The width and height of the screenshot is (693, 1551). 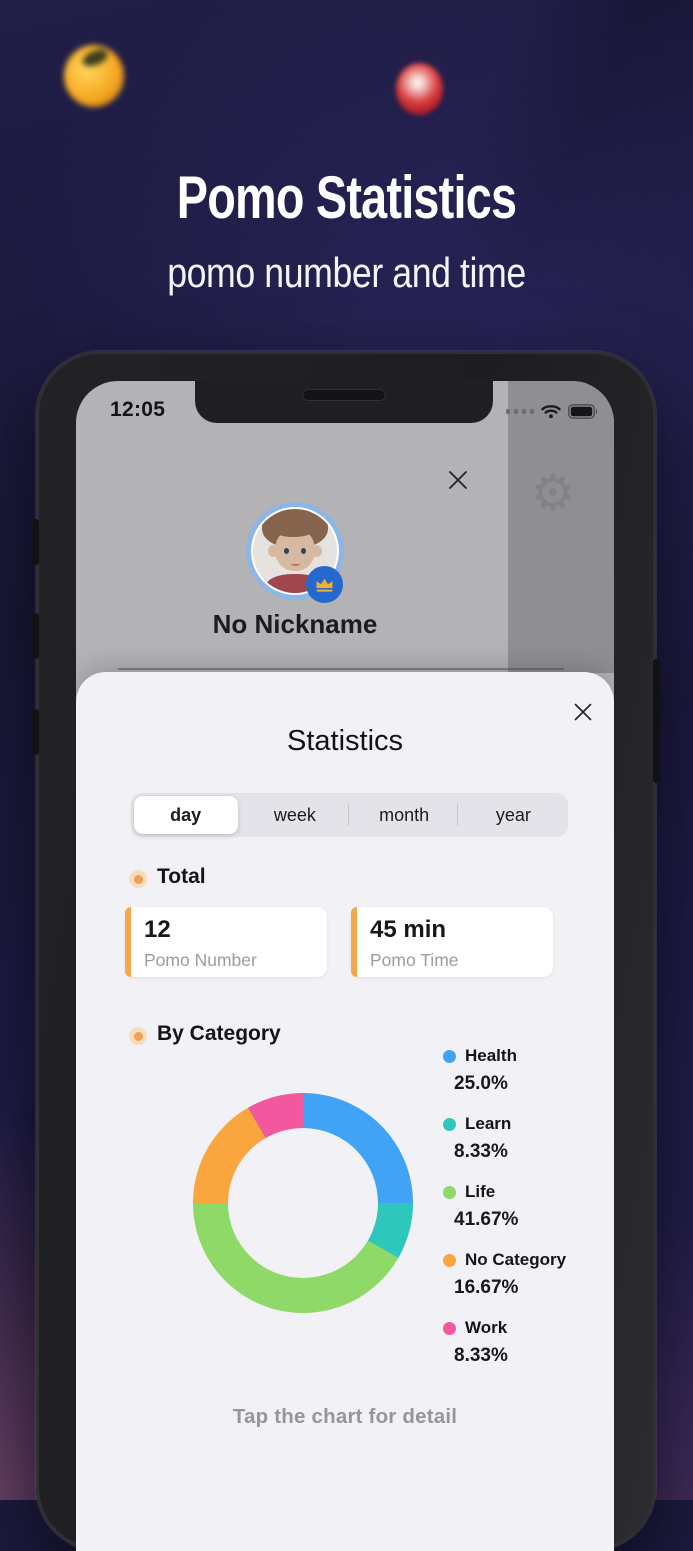 I want to click on sheet-close-button, so click(x=583, y=712).